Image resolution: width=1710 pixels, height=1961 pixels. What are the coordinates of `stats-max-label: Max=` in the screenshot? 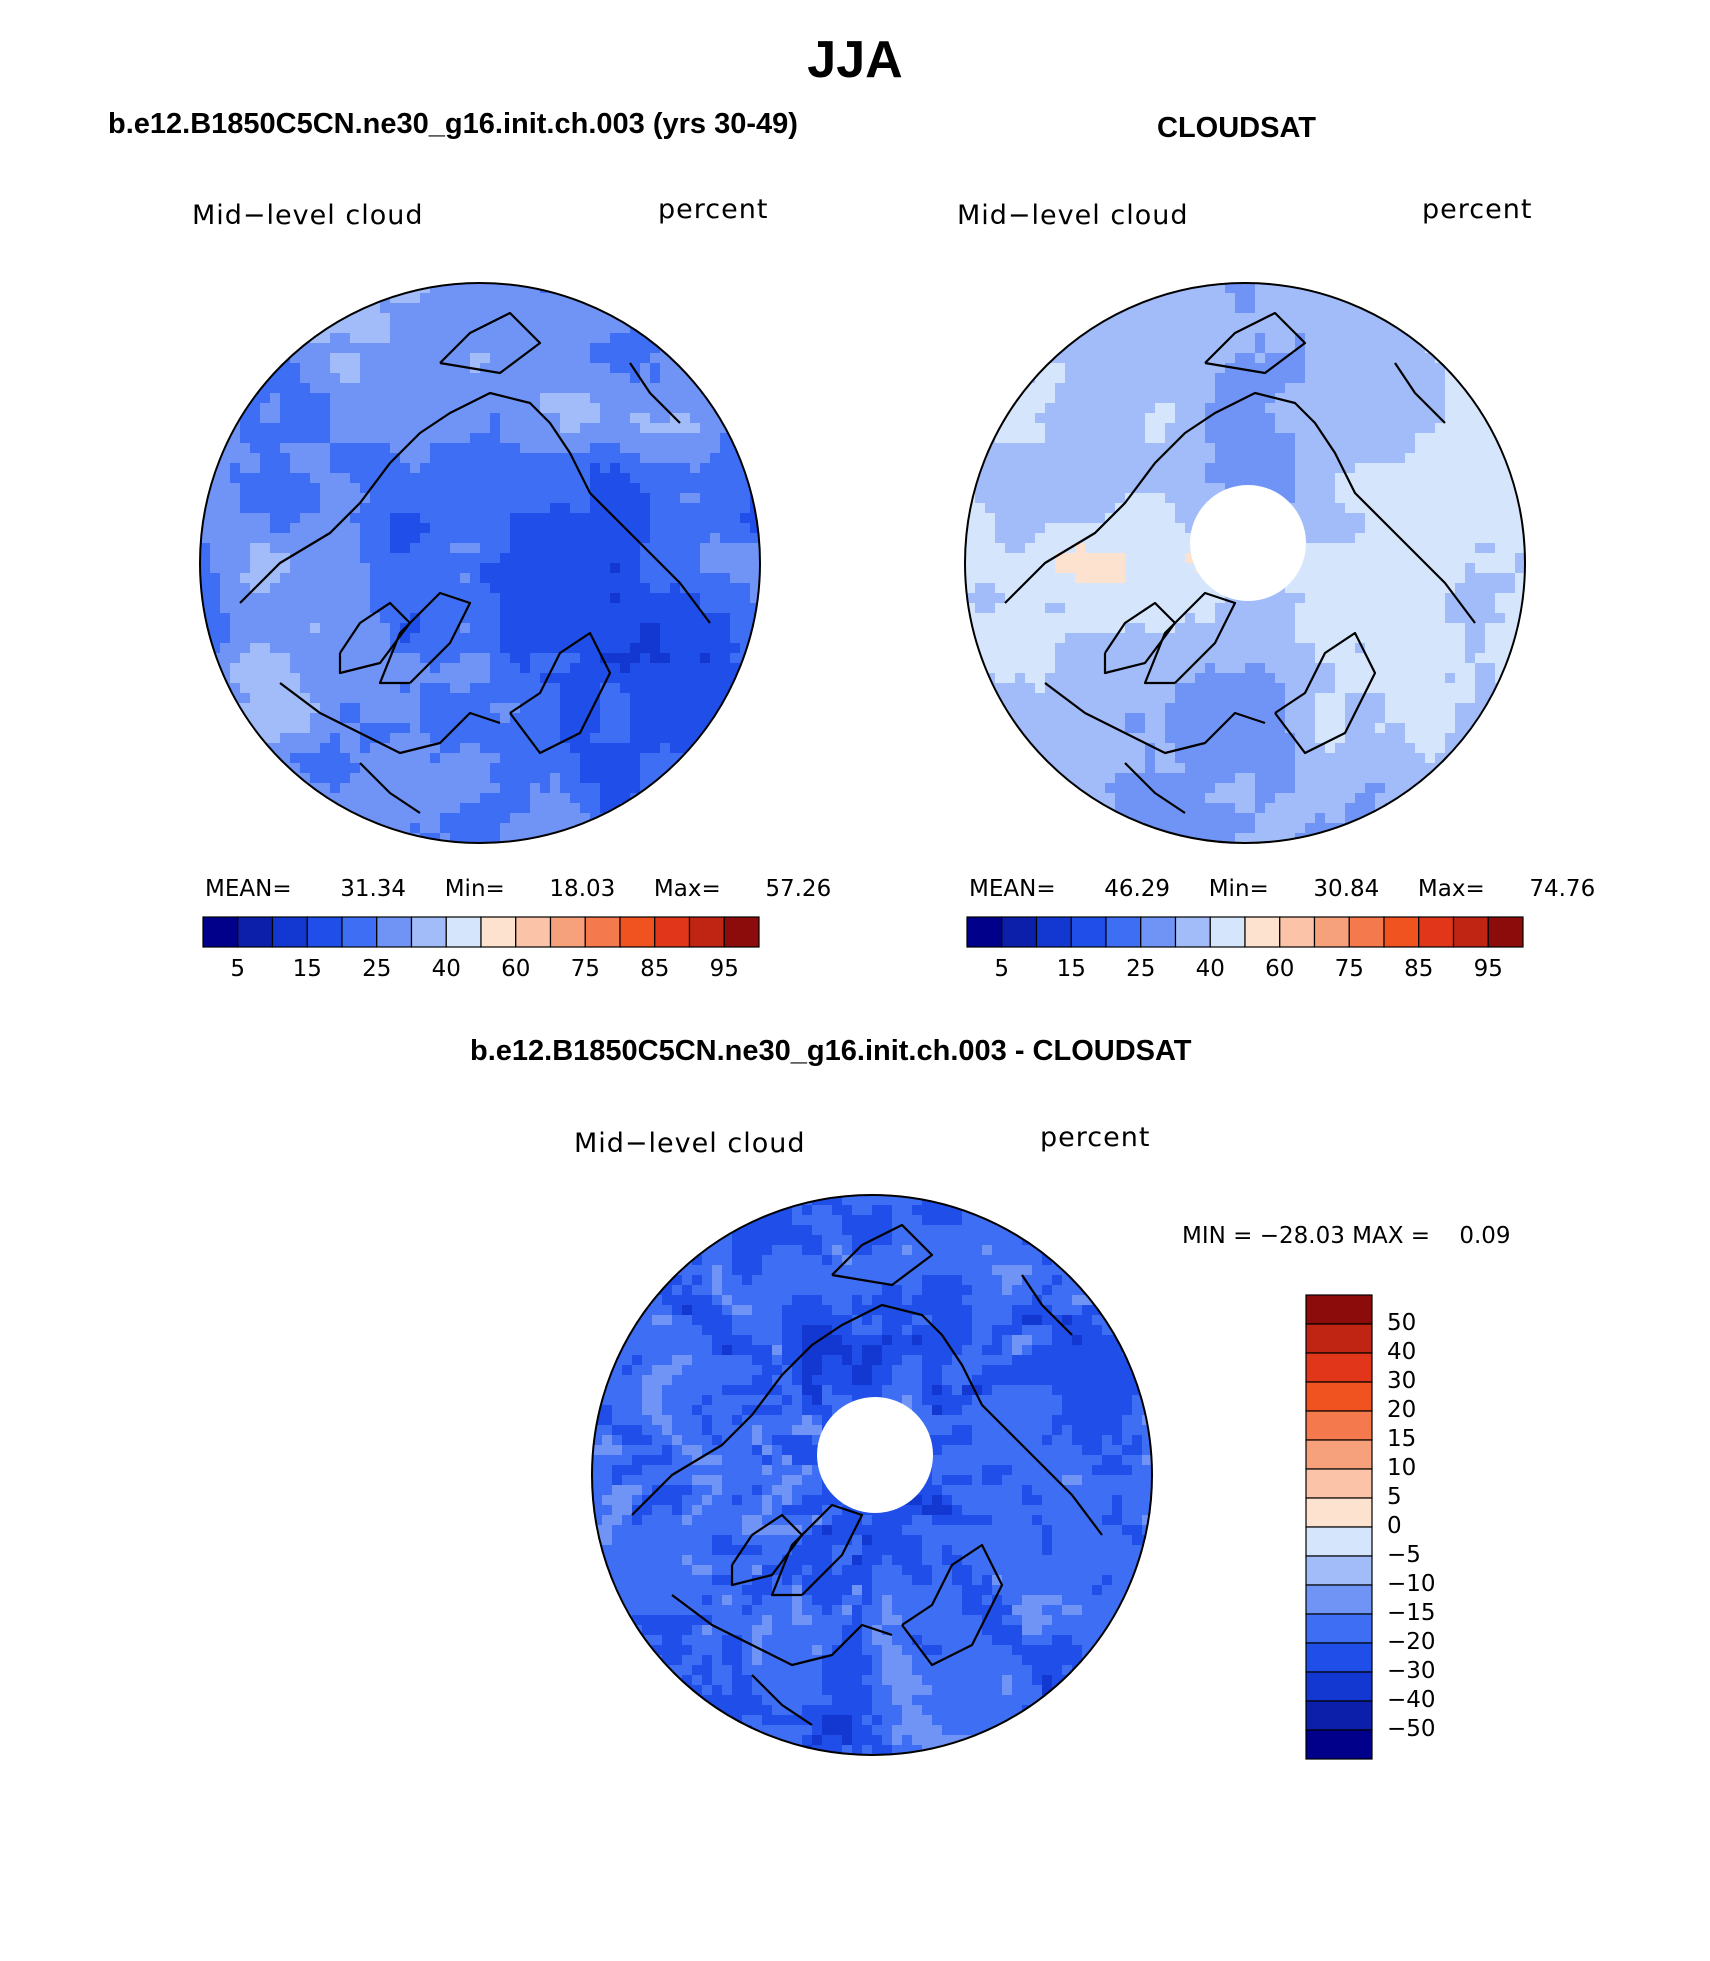 It's located at (1451, 889).